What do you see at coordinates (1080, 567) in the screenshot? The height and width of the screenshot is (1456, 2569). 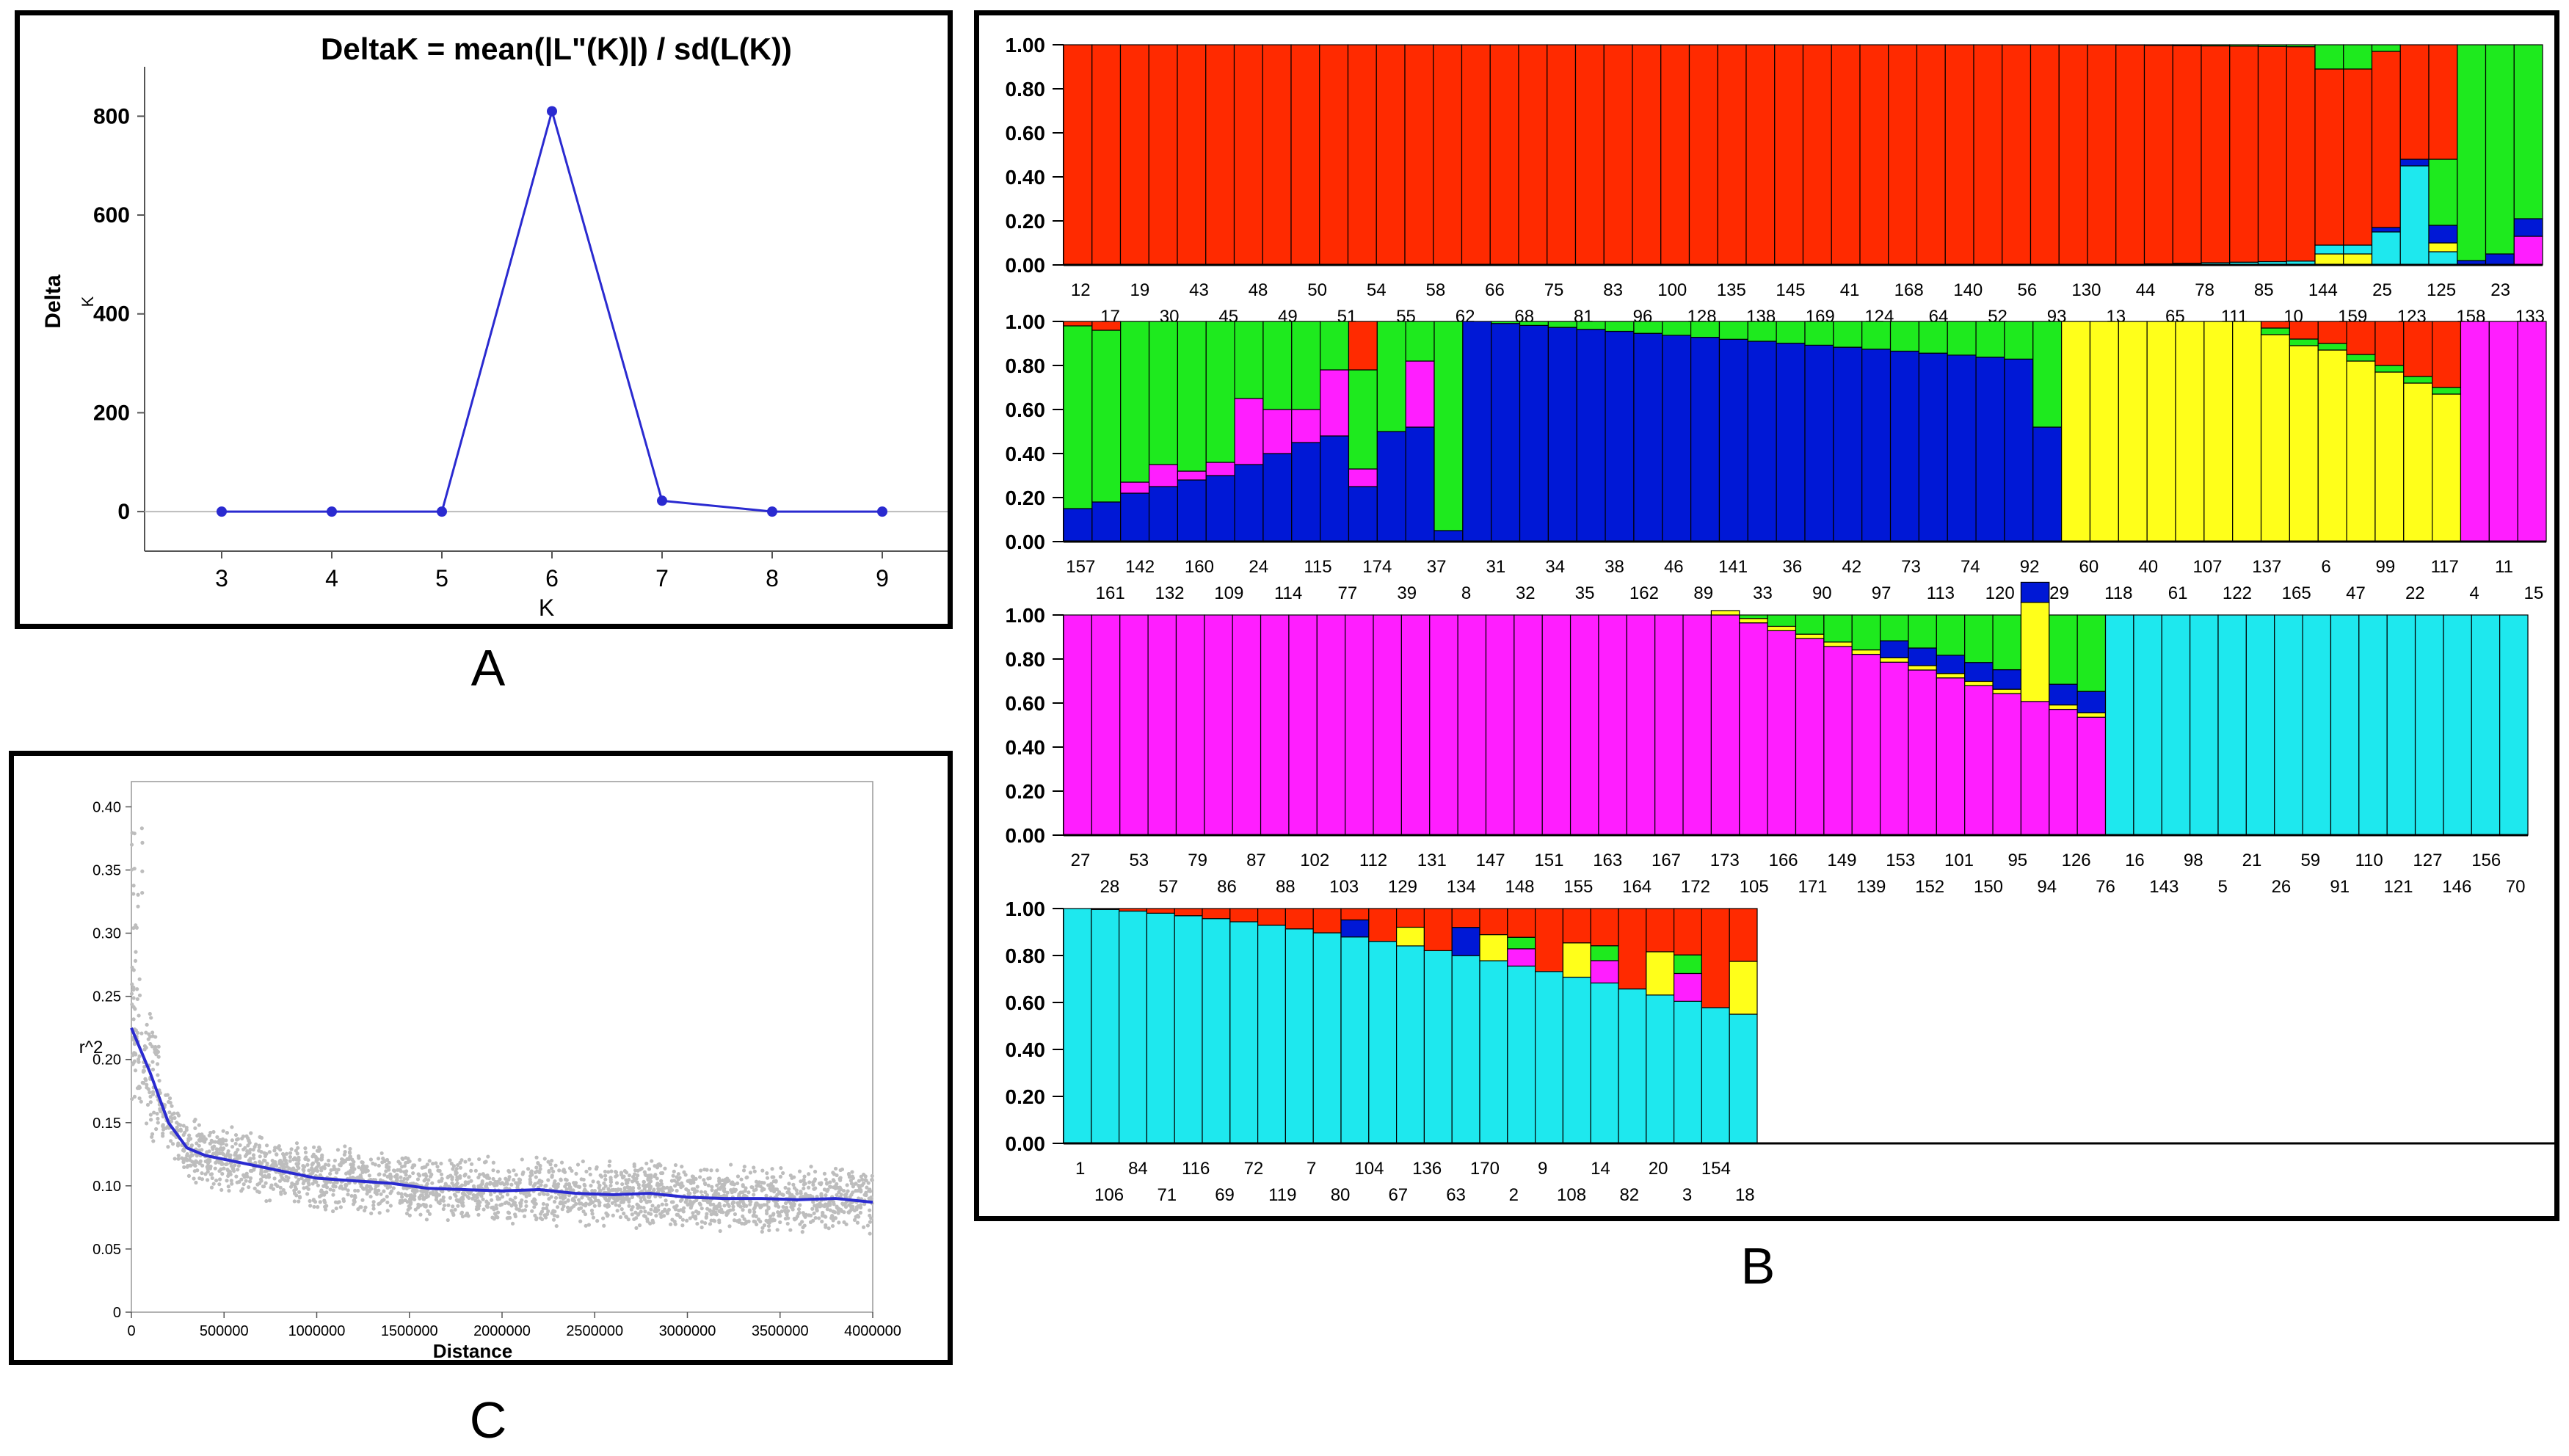 I see `chart-b-bar-label: 157` at bounding box center [1080, 567].